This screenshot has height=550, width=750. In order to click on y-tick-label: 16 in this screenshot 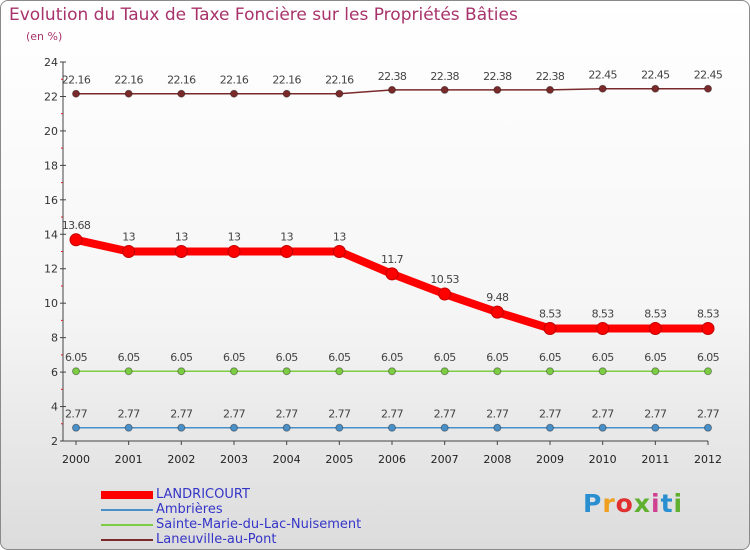, I will do `click(51, 200)`.